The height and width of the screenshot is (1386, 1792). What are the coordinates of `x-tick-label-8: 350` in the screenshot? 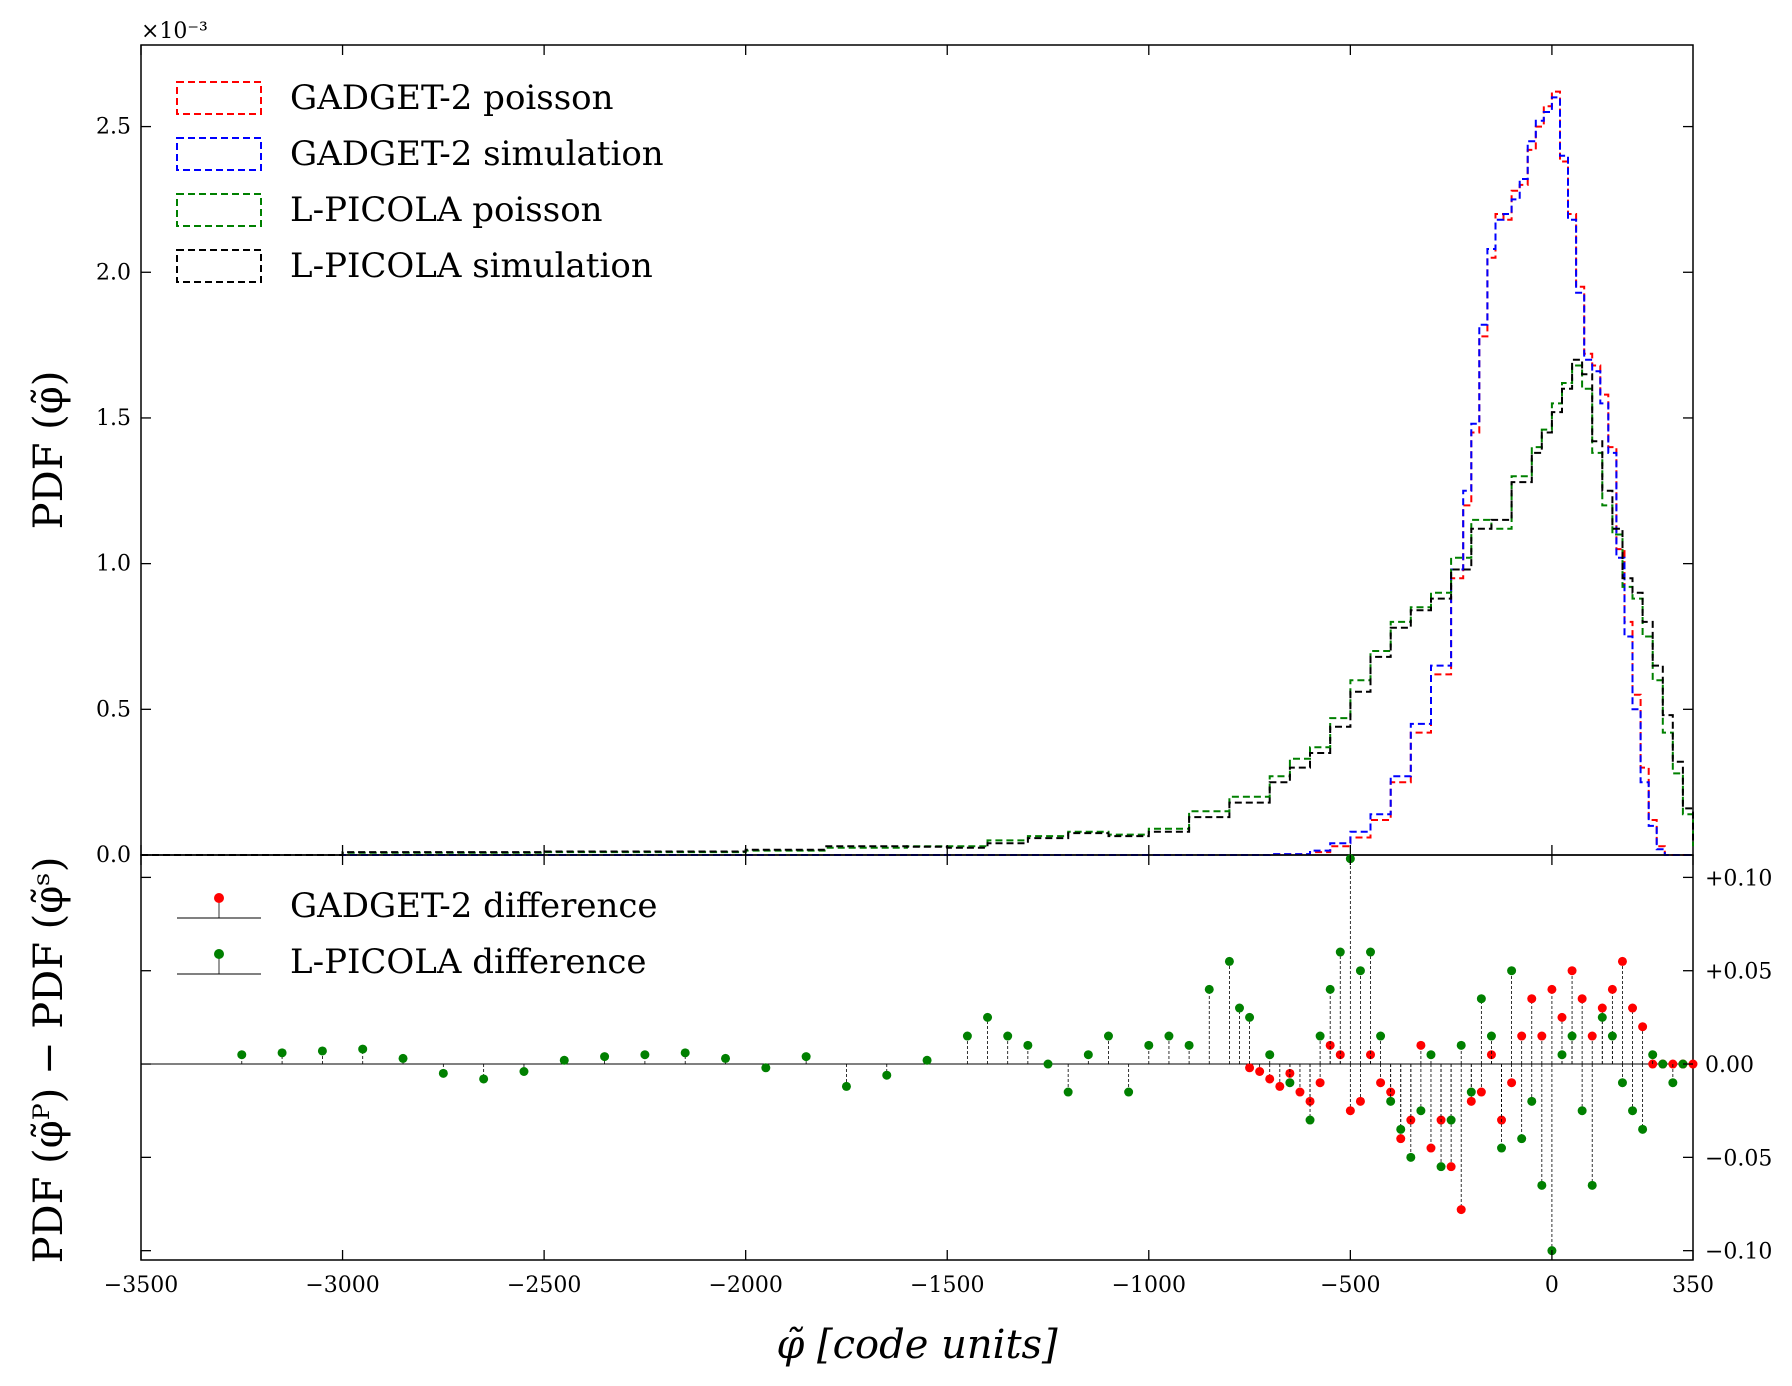 It's located at (1693, 1285).